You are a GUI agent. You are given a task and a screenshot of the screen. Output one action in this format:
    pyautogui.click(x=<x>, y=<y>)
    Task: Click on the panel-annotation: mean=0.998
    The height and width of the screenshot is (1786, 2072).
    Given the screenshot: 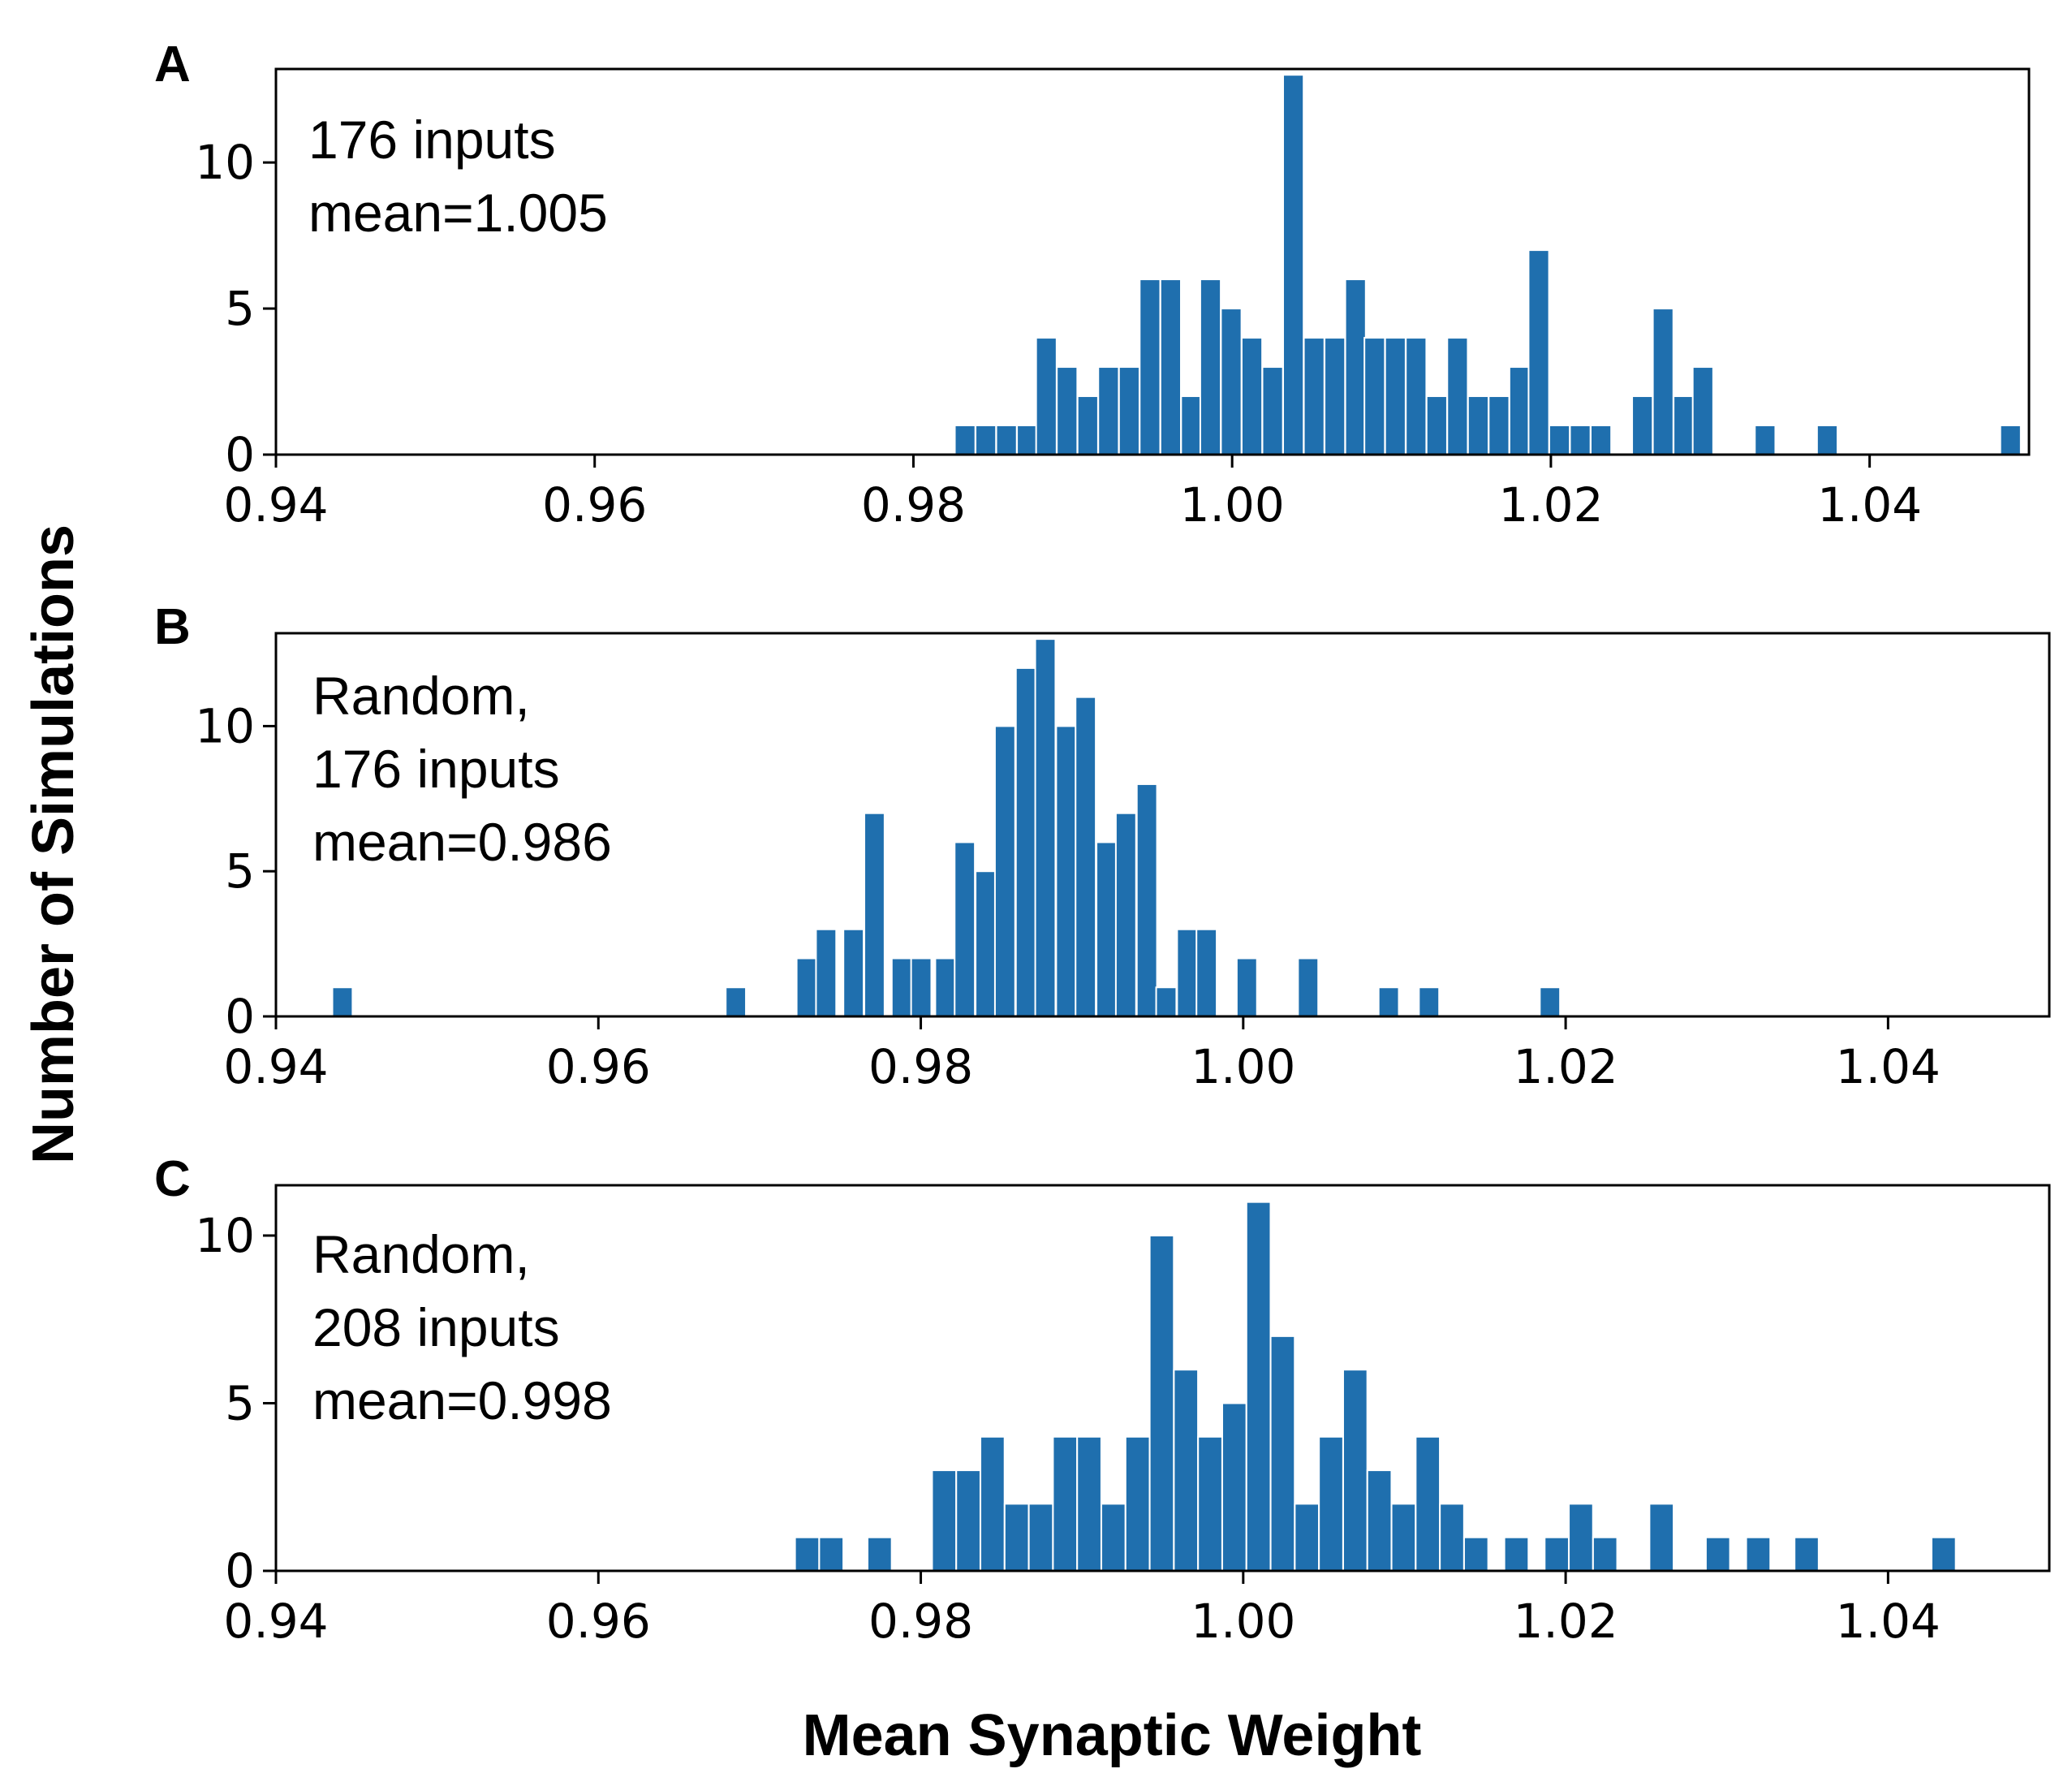 What is the action you would take?
    pyautogui.click(x=462, y=1400)
    